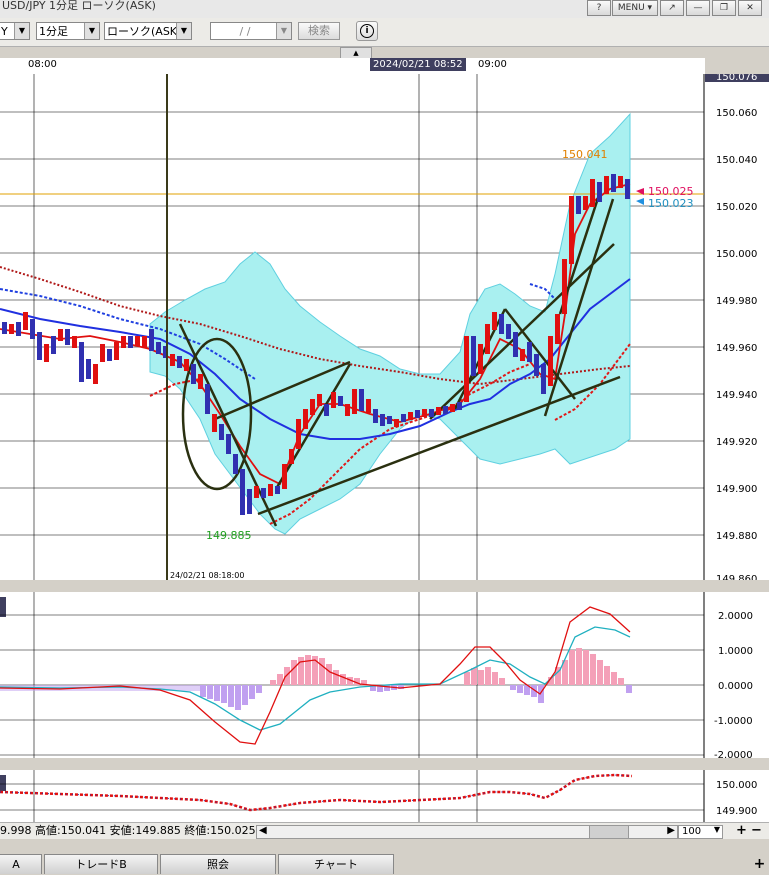  What do you see at coordinates (736, 395) in the screenshot?
I see `price-label: 149.940` at bounding box center [736, 395].